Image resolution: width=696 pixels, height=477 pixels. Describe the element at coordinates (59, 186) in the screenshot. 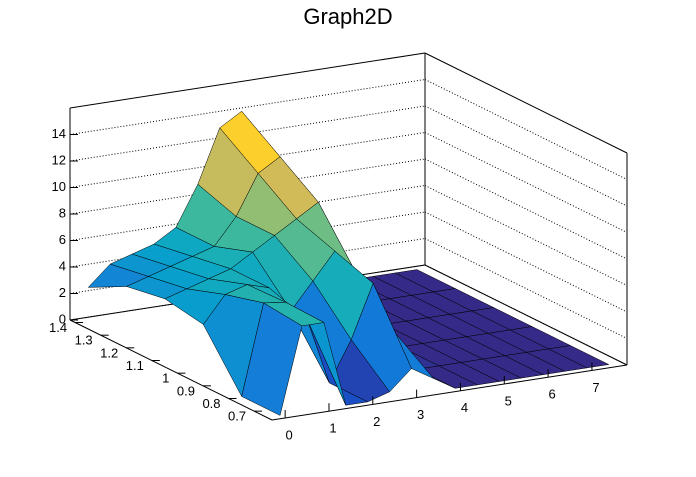

I see `z-tick-label: 10` at that location.